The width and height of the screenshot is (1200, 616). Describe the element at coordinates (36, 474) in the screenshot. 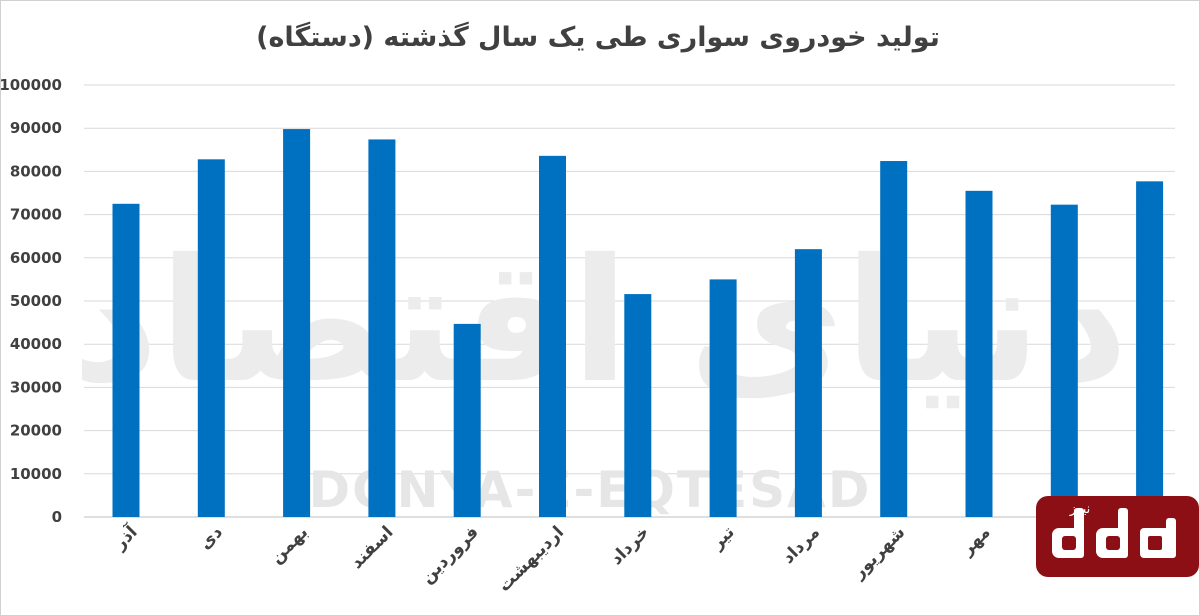

I see `y-tick-label: 10000` at that location.